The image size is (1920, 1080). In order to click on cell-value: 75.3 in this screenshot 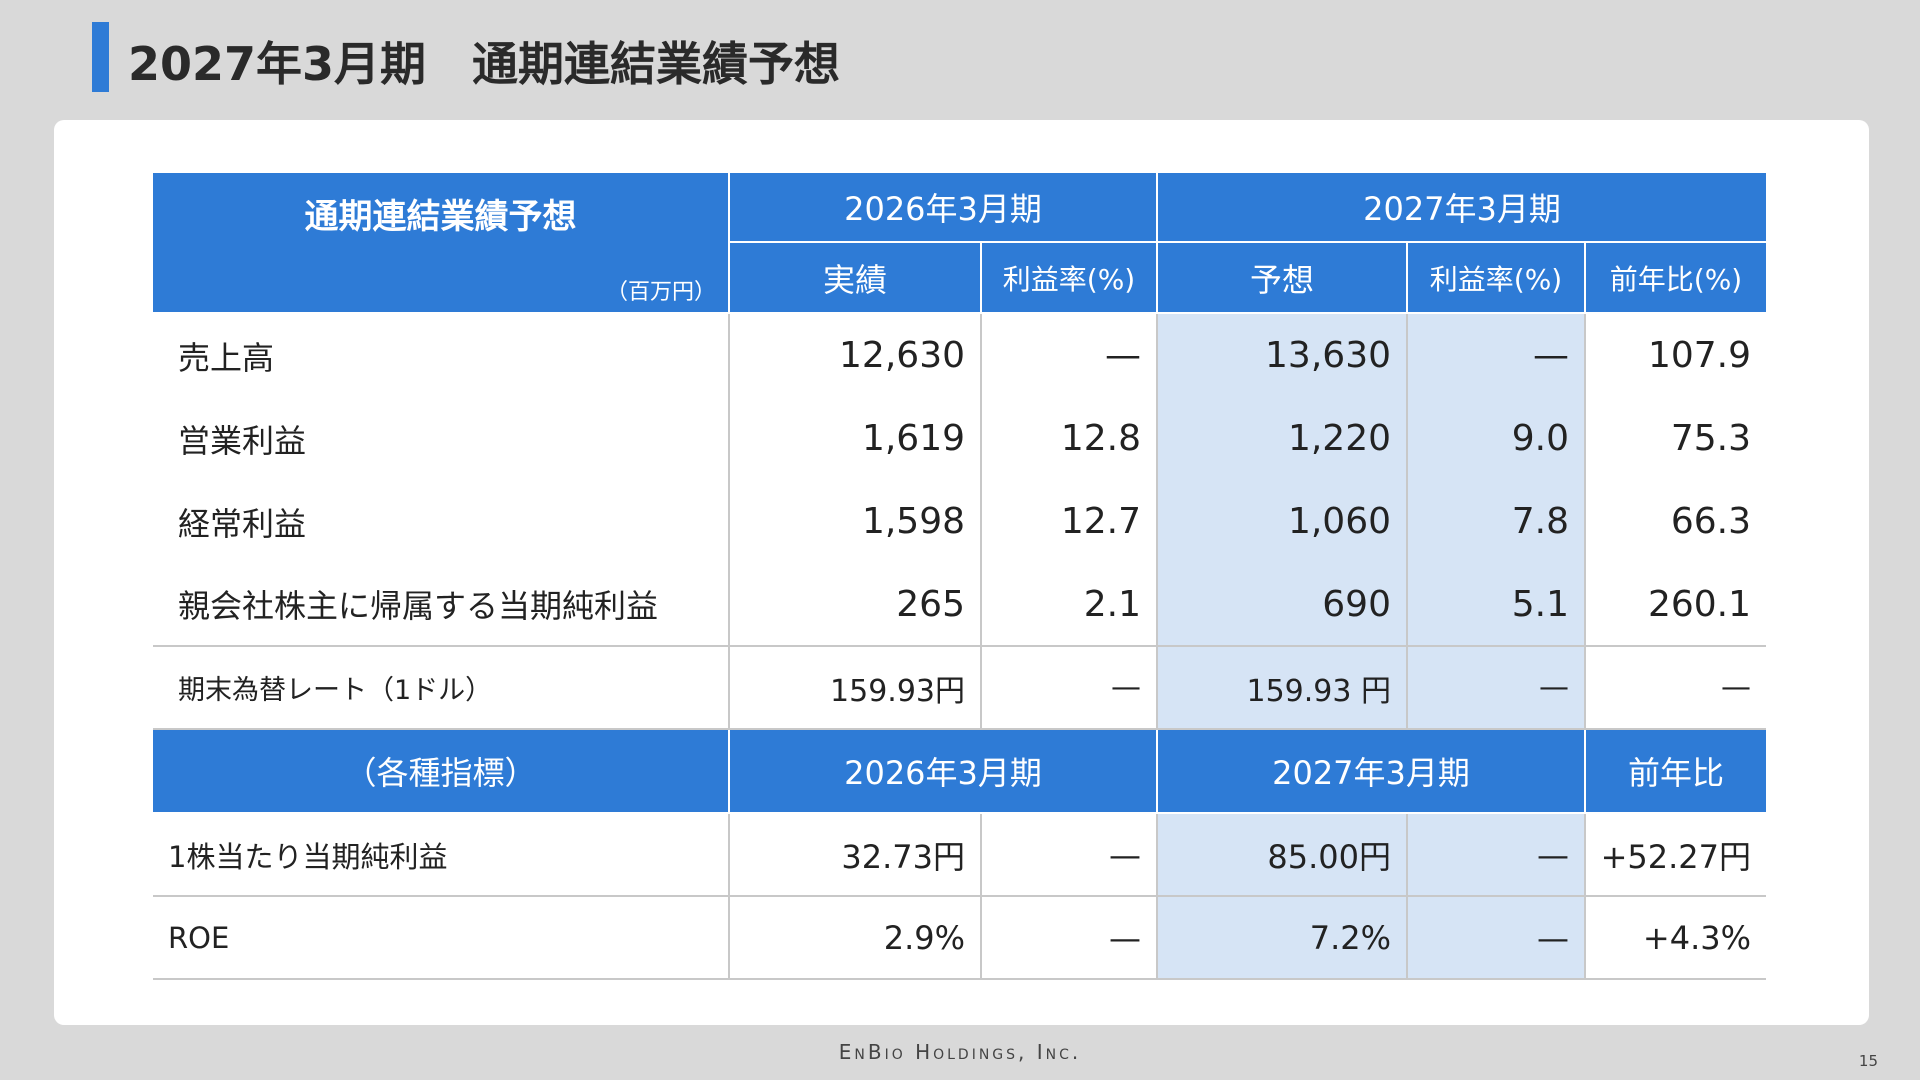, I will do `click(1675, 438)`.